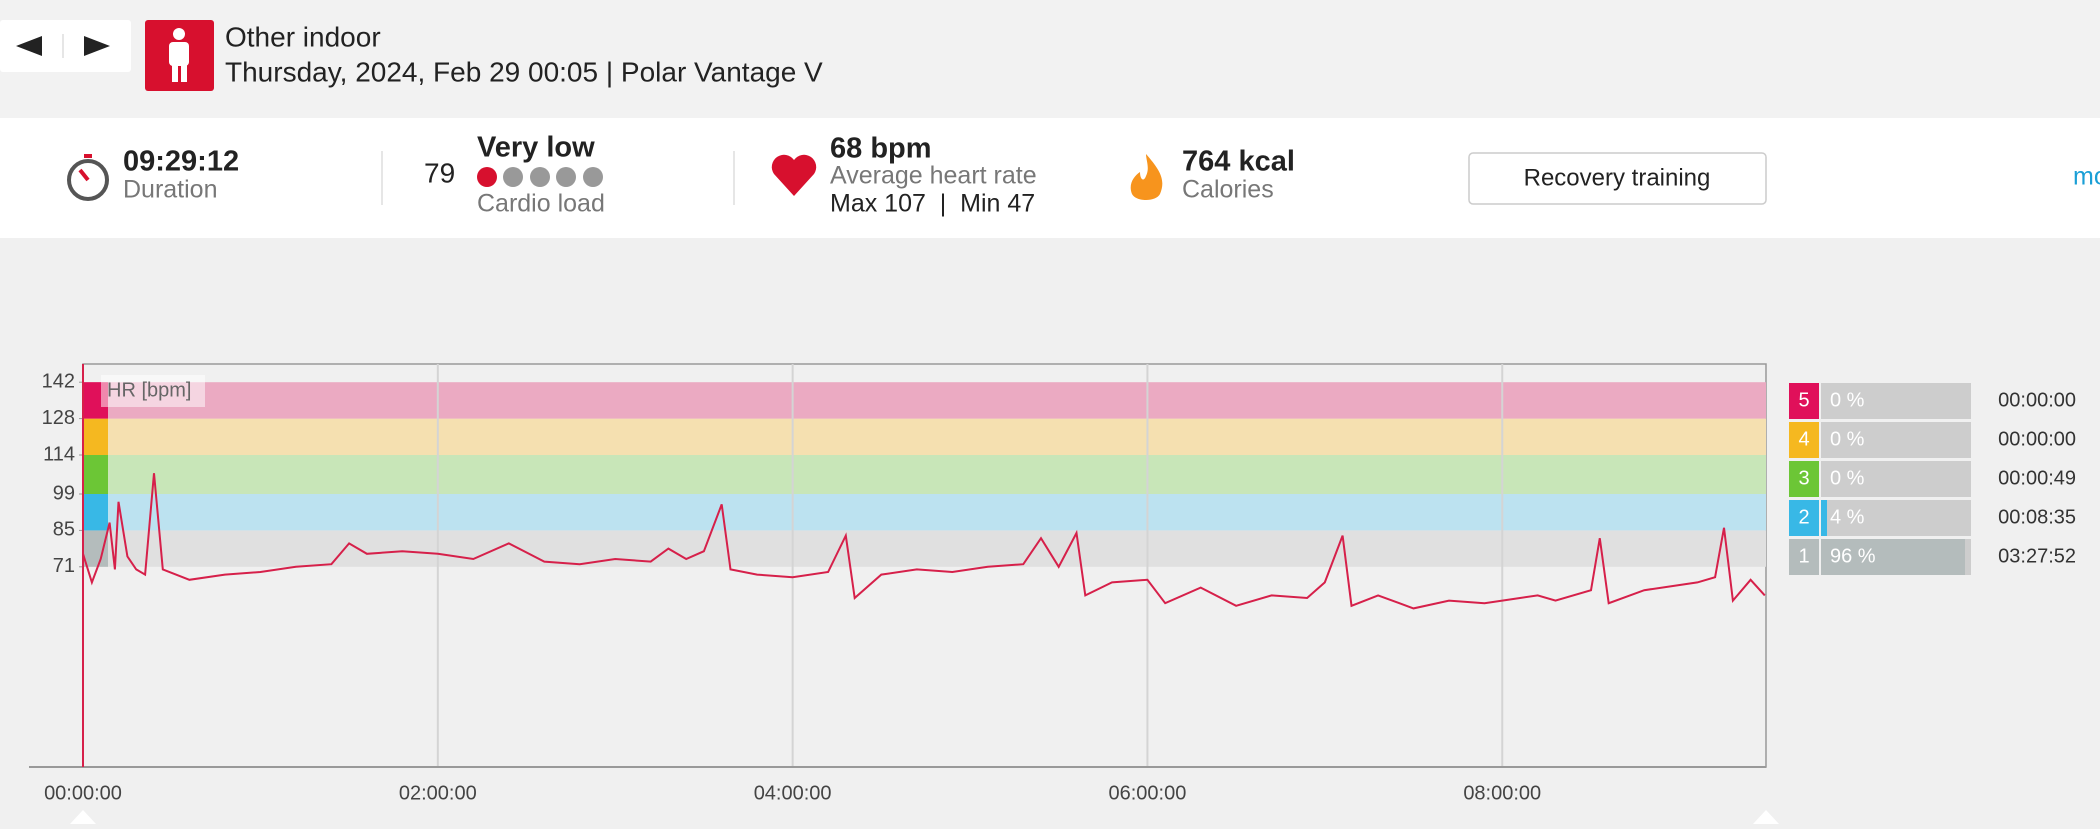 Image resolution: width=2100 pixels, height=829 pixels. I want to click on cardio-load-value: 79, so click(439, 172).